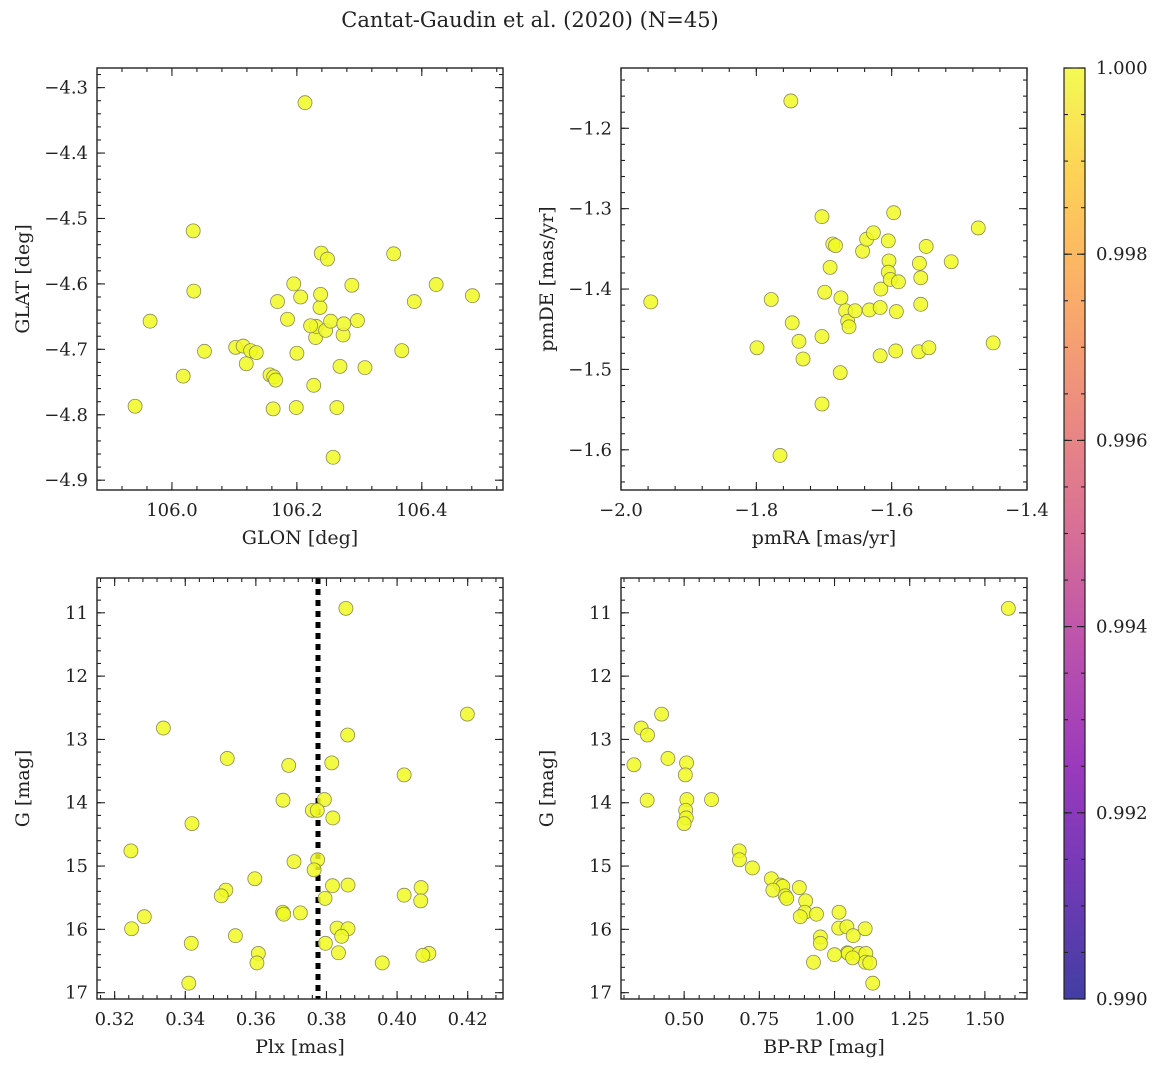  I want to click on y-tick-label: −4.4, so click(66, 153).